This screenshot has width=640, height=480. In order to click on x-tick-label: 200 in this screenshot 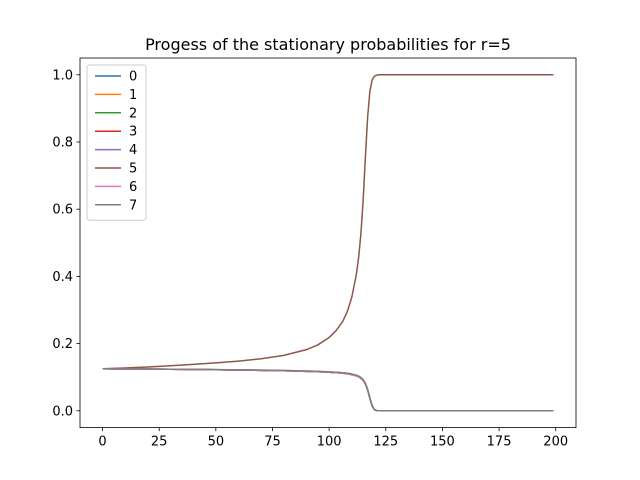, I will do `click(555, 442)`.